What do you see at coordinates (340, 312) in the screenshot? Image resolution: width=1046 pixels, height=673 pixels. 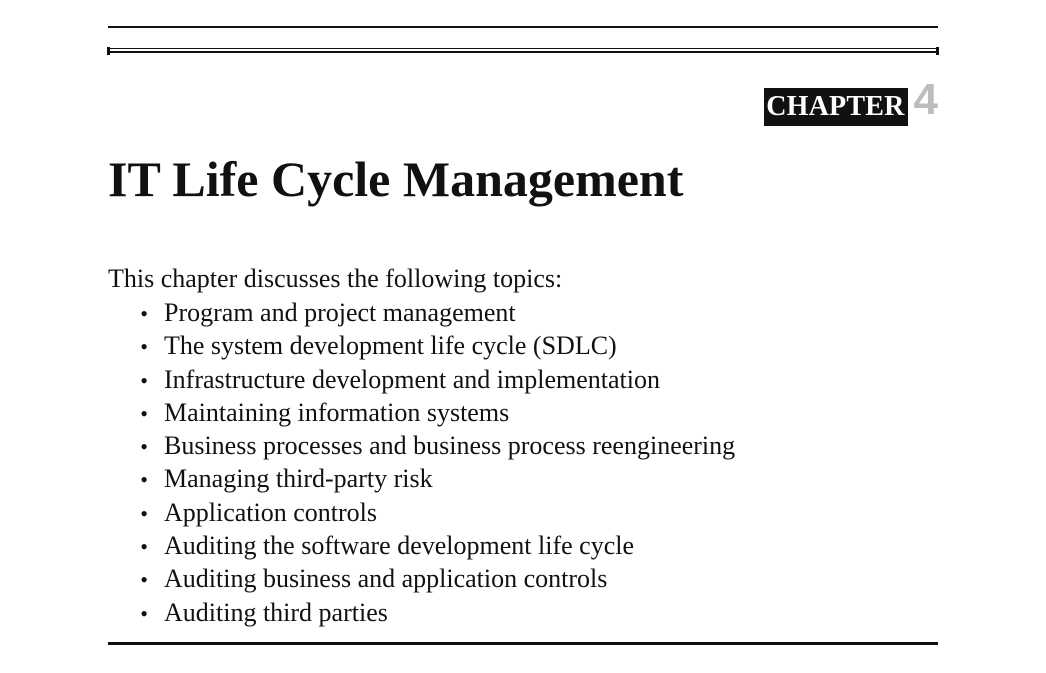 I see `topic-text: Program and project management` at bounding box center [340, 312].